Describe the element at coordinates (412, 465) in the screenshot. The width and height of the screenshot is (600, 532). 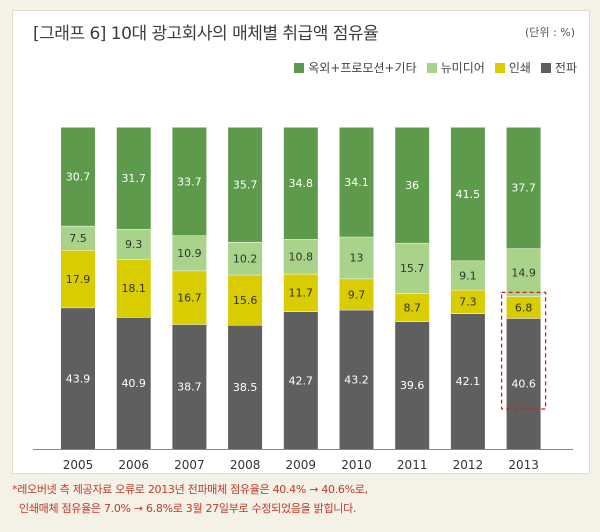
I see `x-tick-label-2011: 2011` at that location.